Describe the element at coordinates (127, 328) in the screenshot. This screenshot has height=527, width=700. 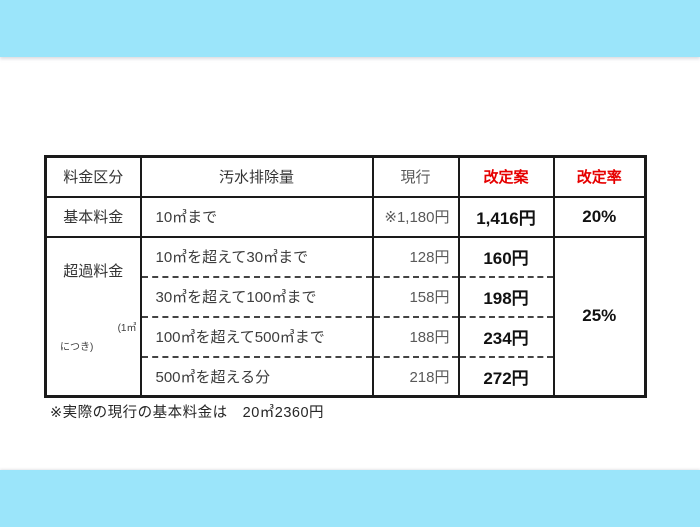
I see `unit-note-line1: (1㎥` at that location.